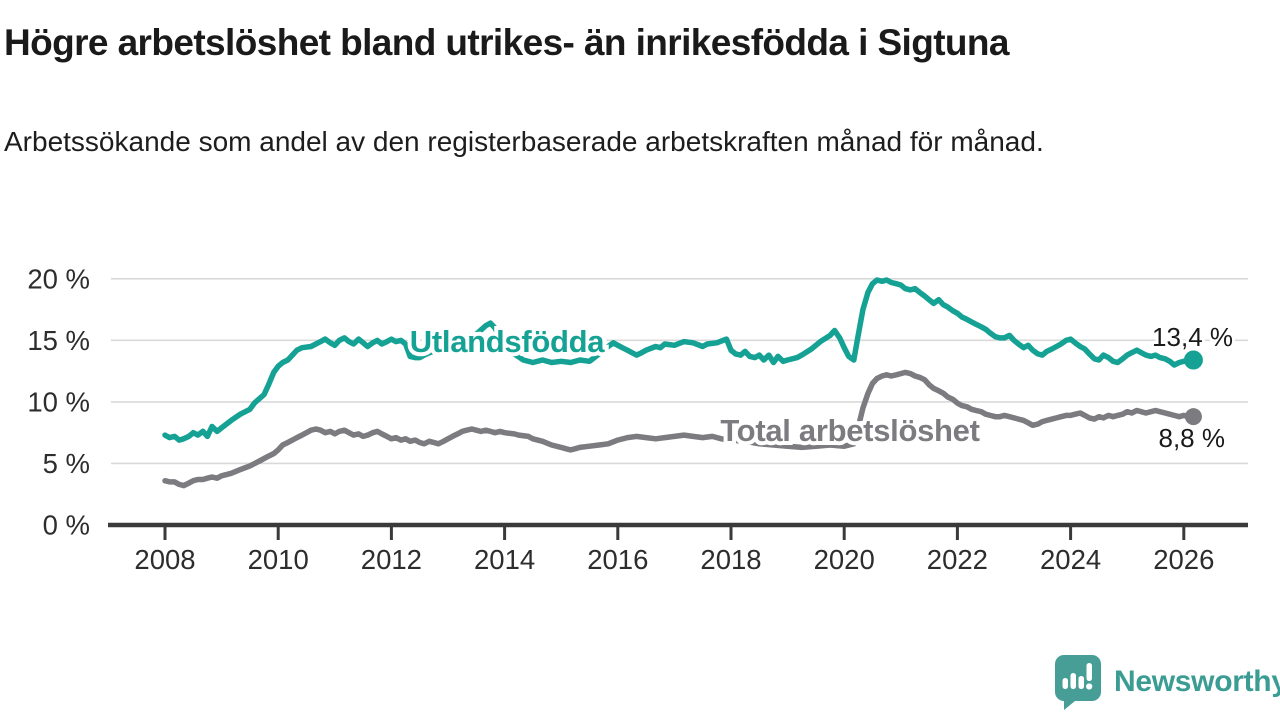 The height and width of the screenshot is (720, 1280). I want to click on newsworthy-logo-icon, so click(1078, 682).